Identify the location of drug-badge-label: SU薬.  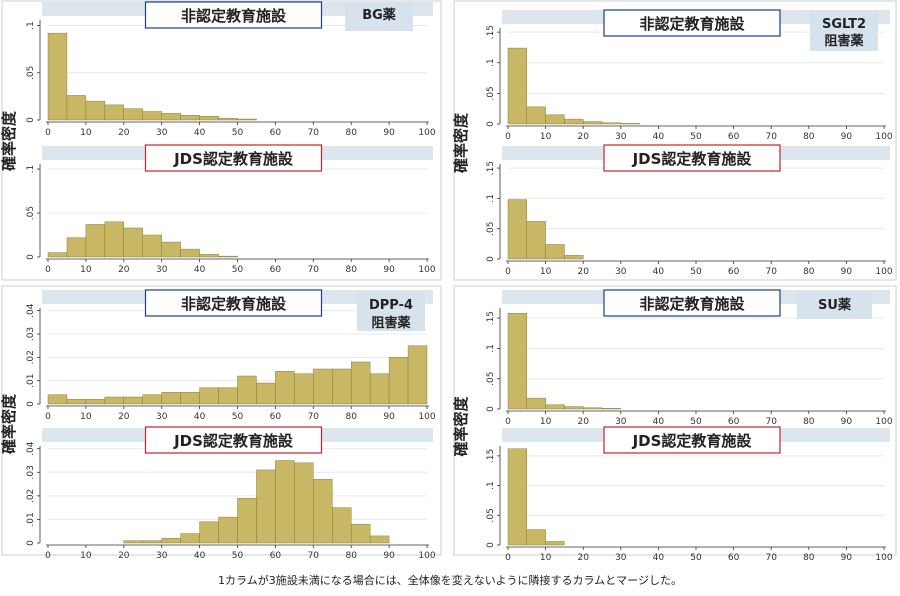
(835, 305).